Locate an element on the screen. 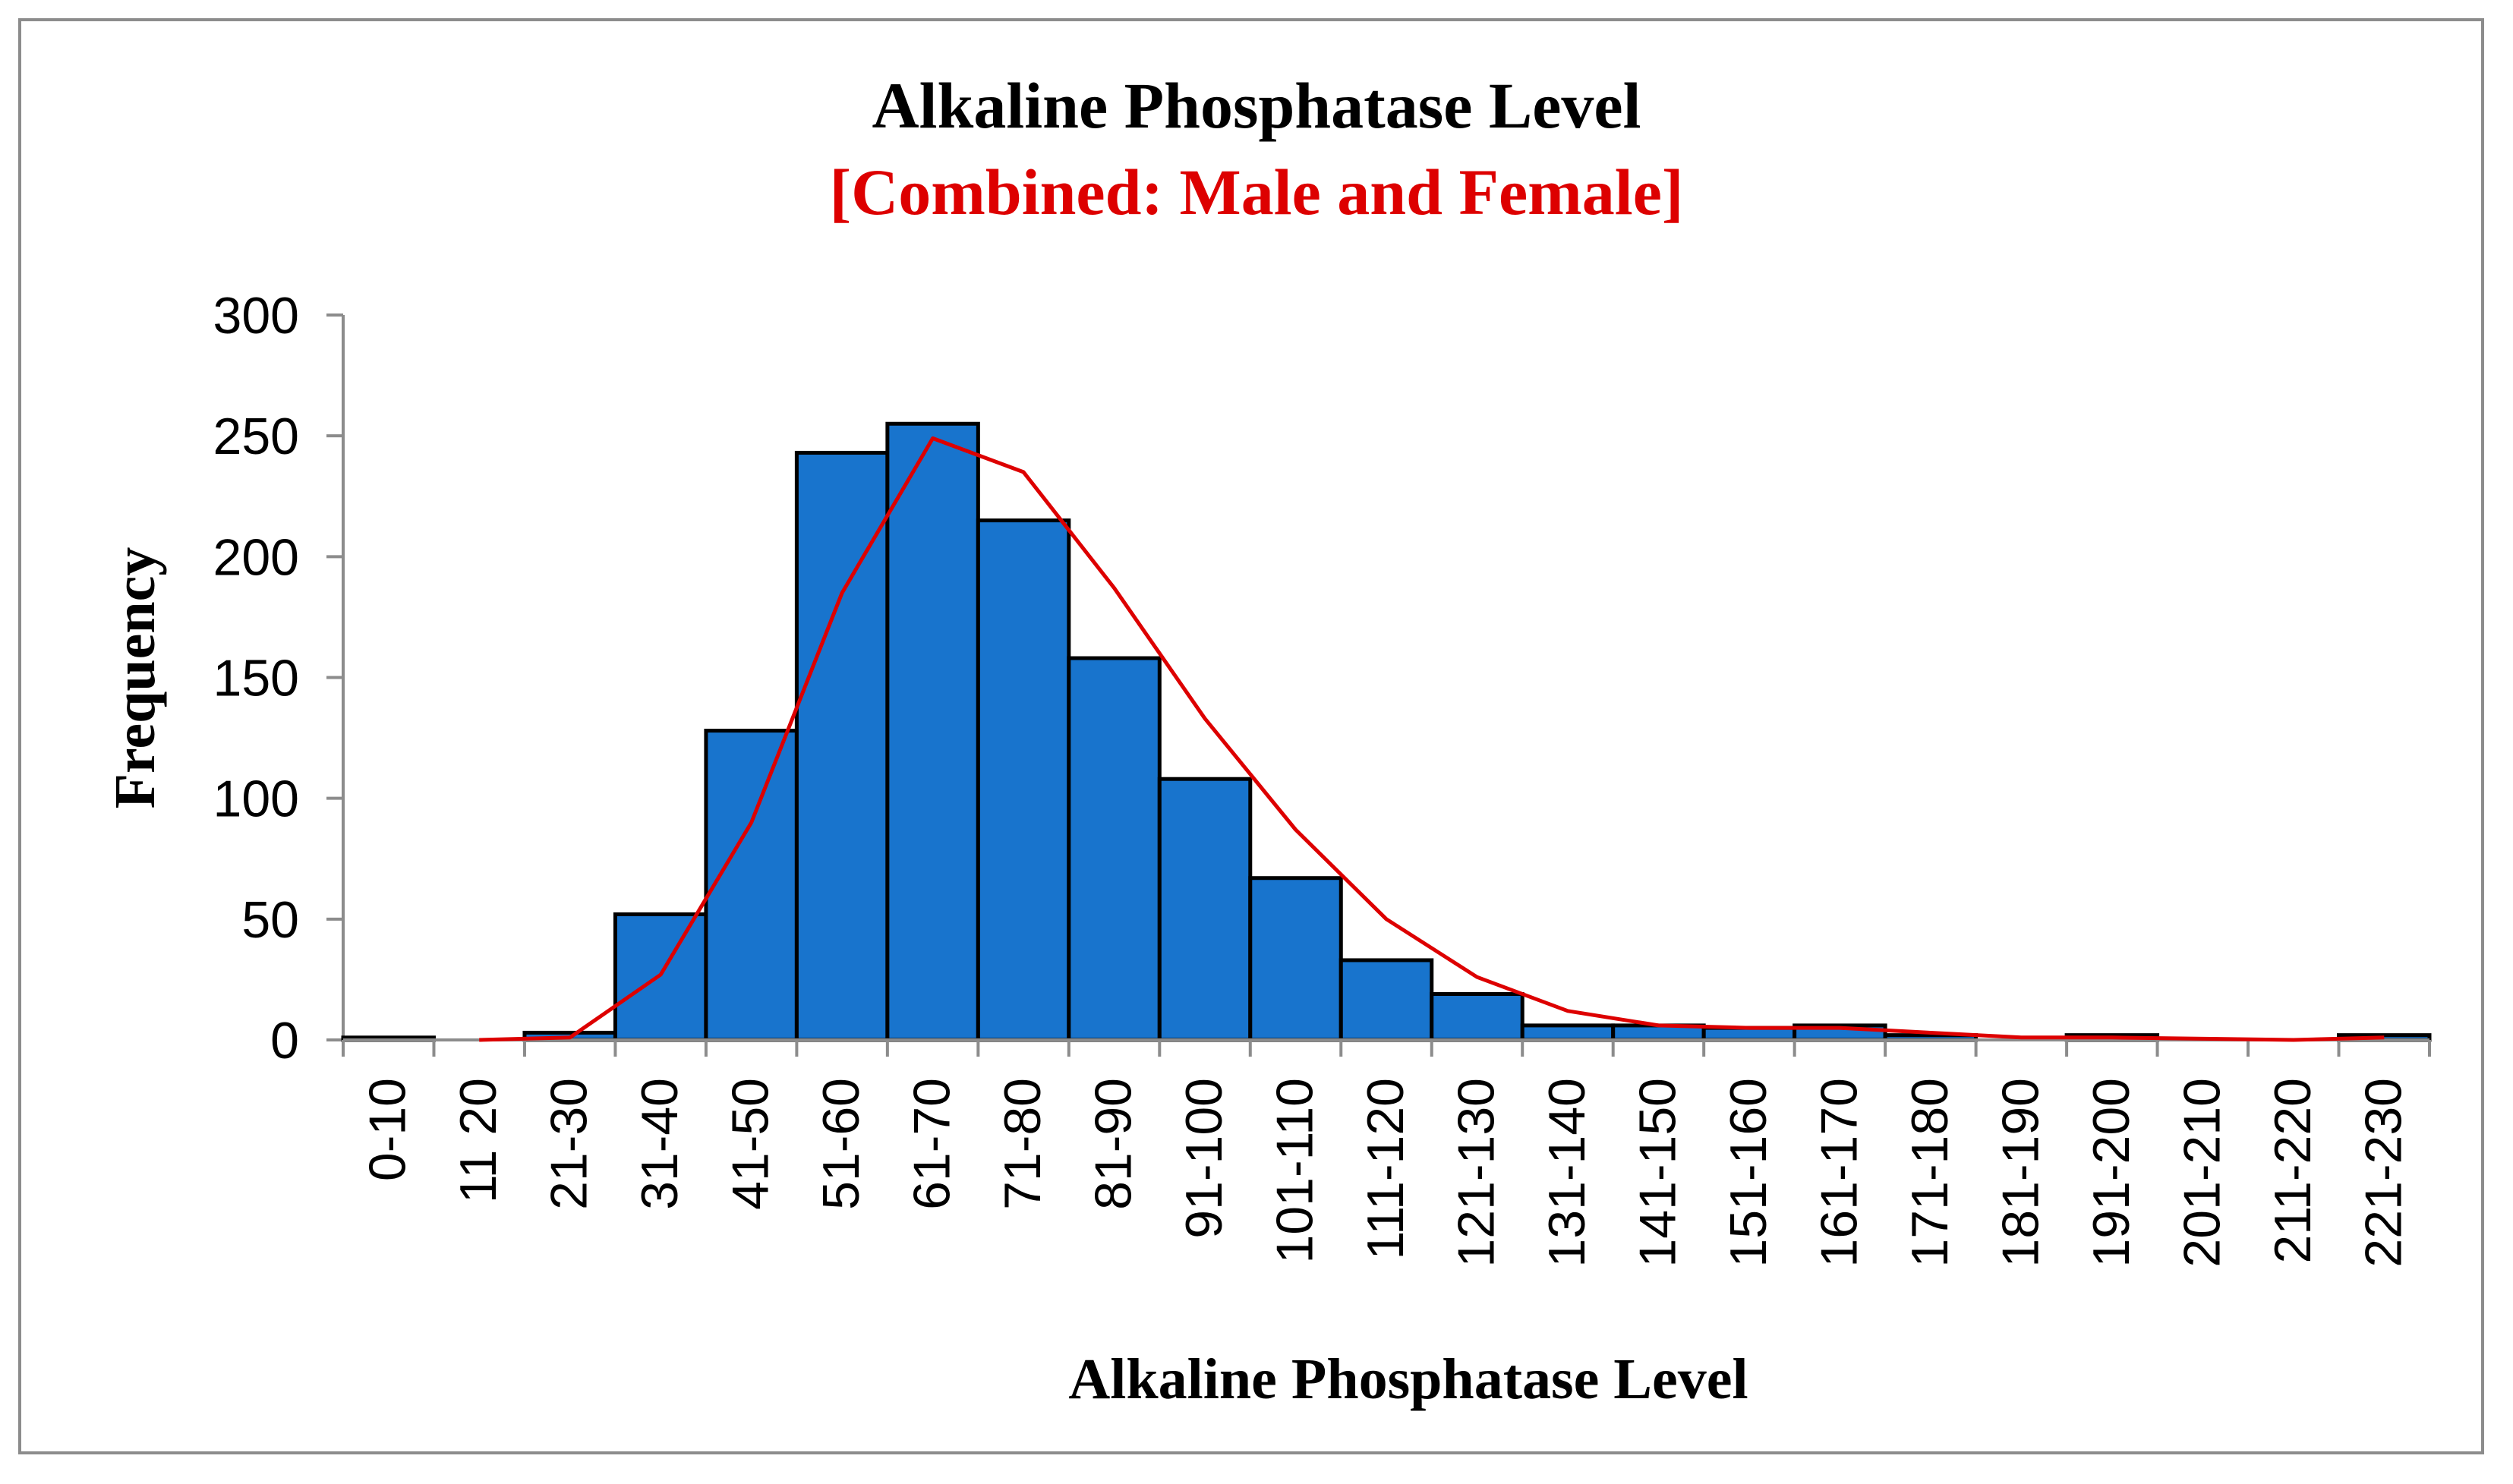  x-tick-label: 201-210 is located at coordinates (2202, 1173).